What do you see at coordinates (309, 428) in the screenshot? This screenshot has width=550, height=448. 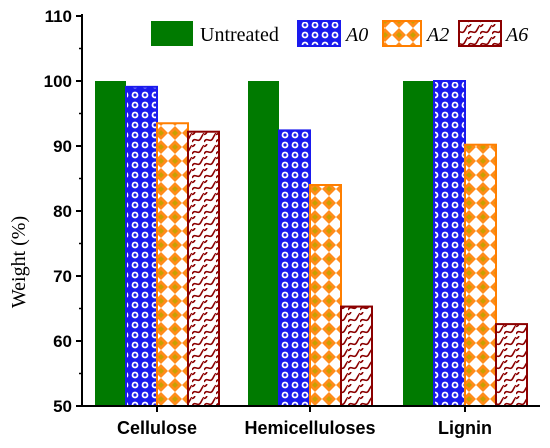 I see `x-tick-label-hemicelluloses: Hemicelluloses` at bounding box center [309, 428].